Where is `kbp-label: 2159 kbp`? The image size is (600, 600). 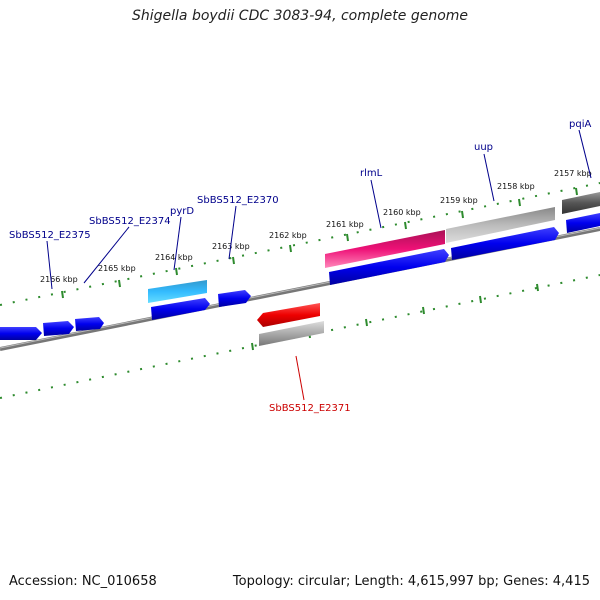 kbp-label: 2159 kbp is located at coordinates (459, 200).